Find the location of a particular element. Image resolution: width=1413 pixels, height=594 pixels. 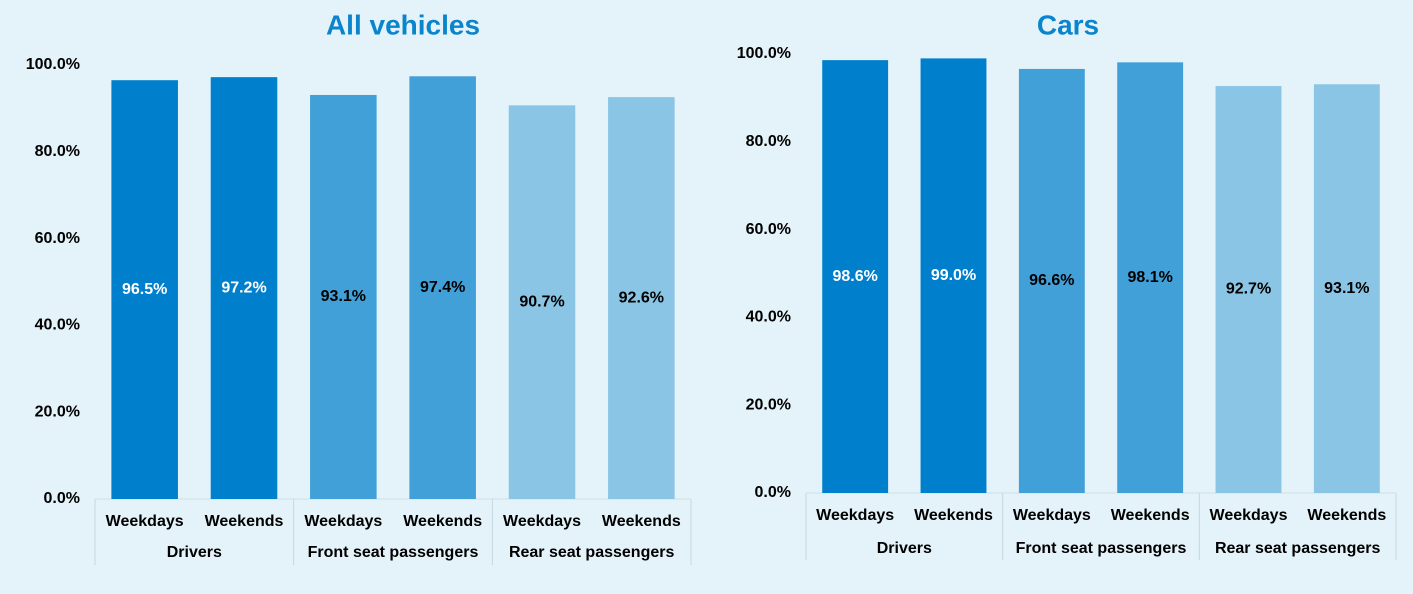

value-label: 97.2% is located at coordinates (243, 287).